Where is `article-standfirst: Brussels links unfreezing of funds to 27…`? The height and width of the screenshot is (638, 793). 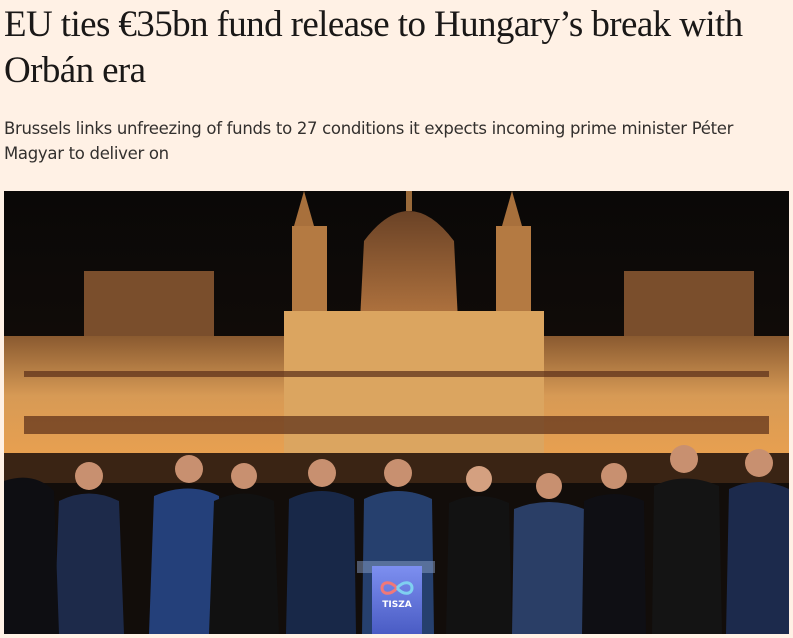
article-standfirst: Brussels links unfreezing of funds to 27… is located at coordinates (369, 141).